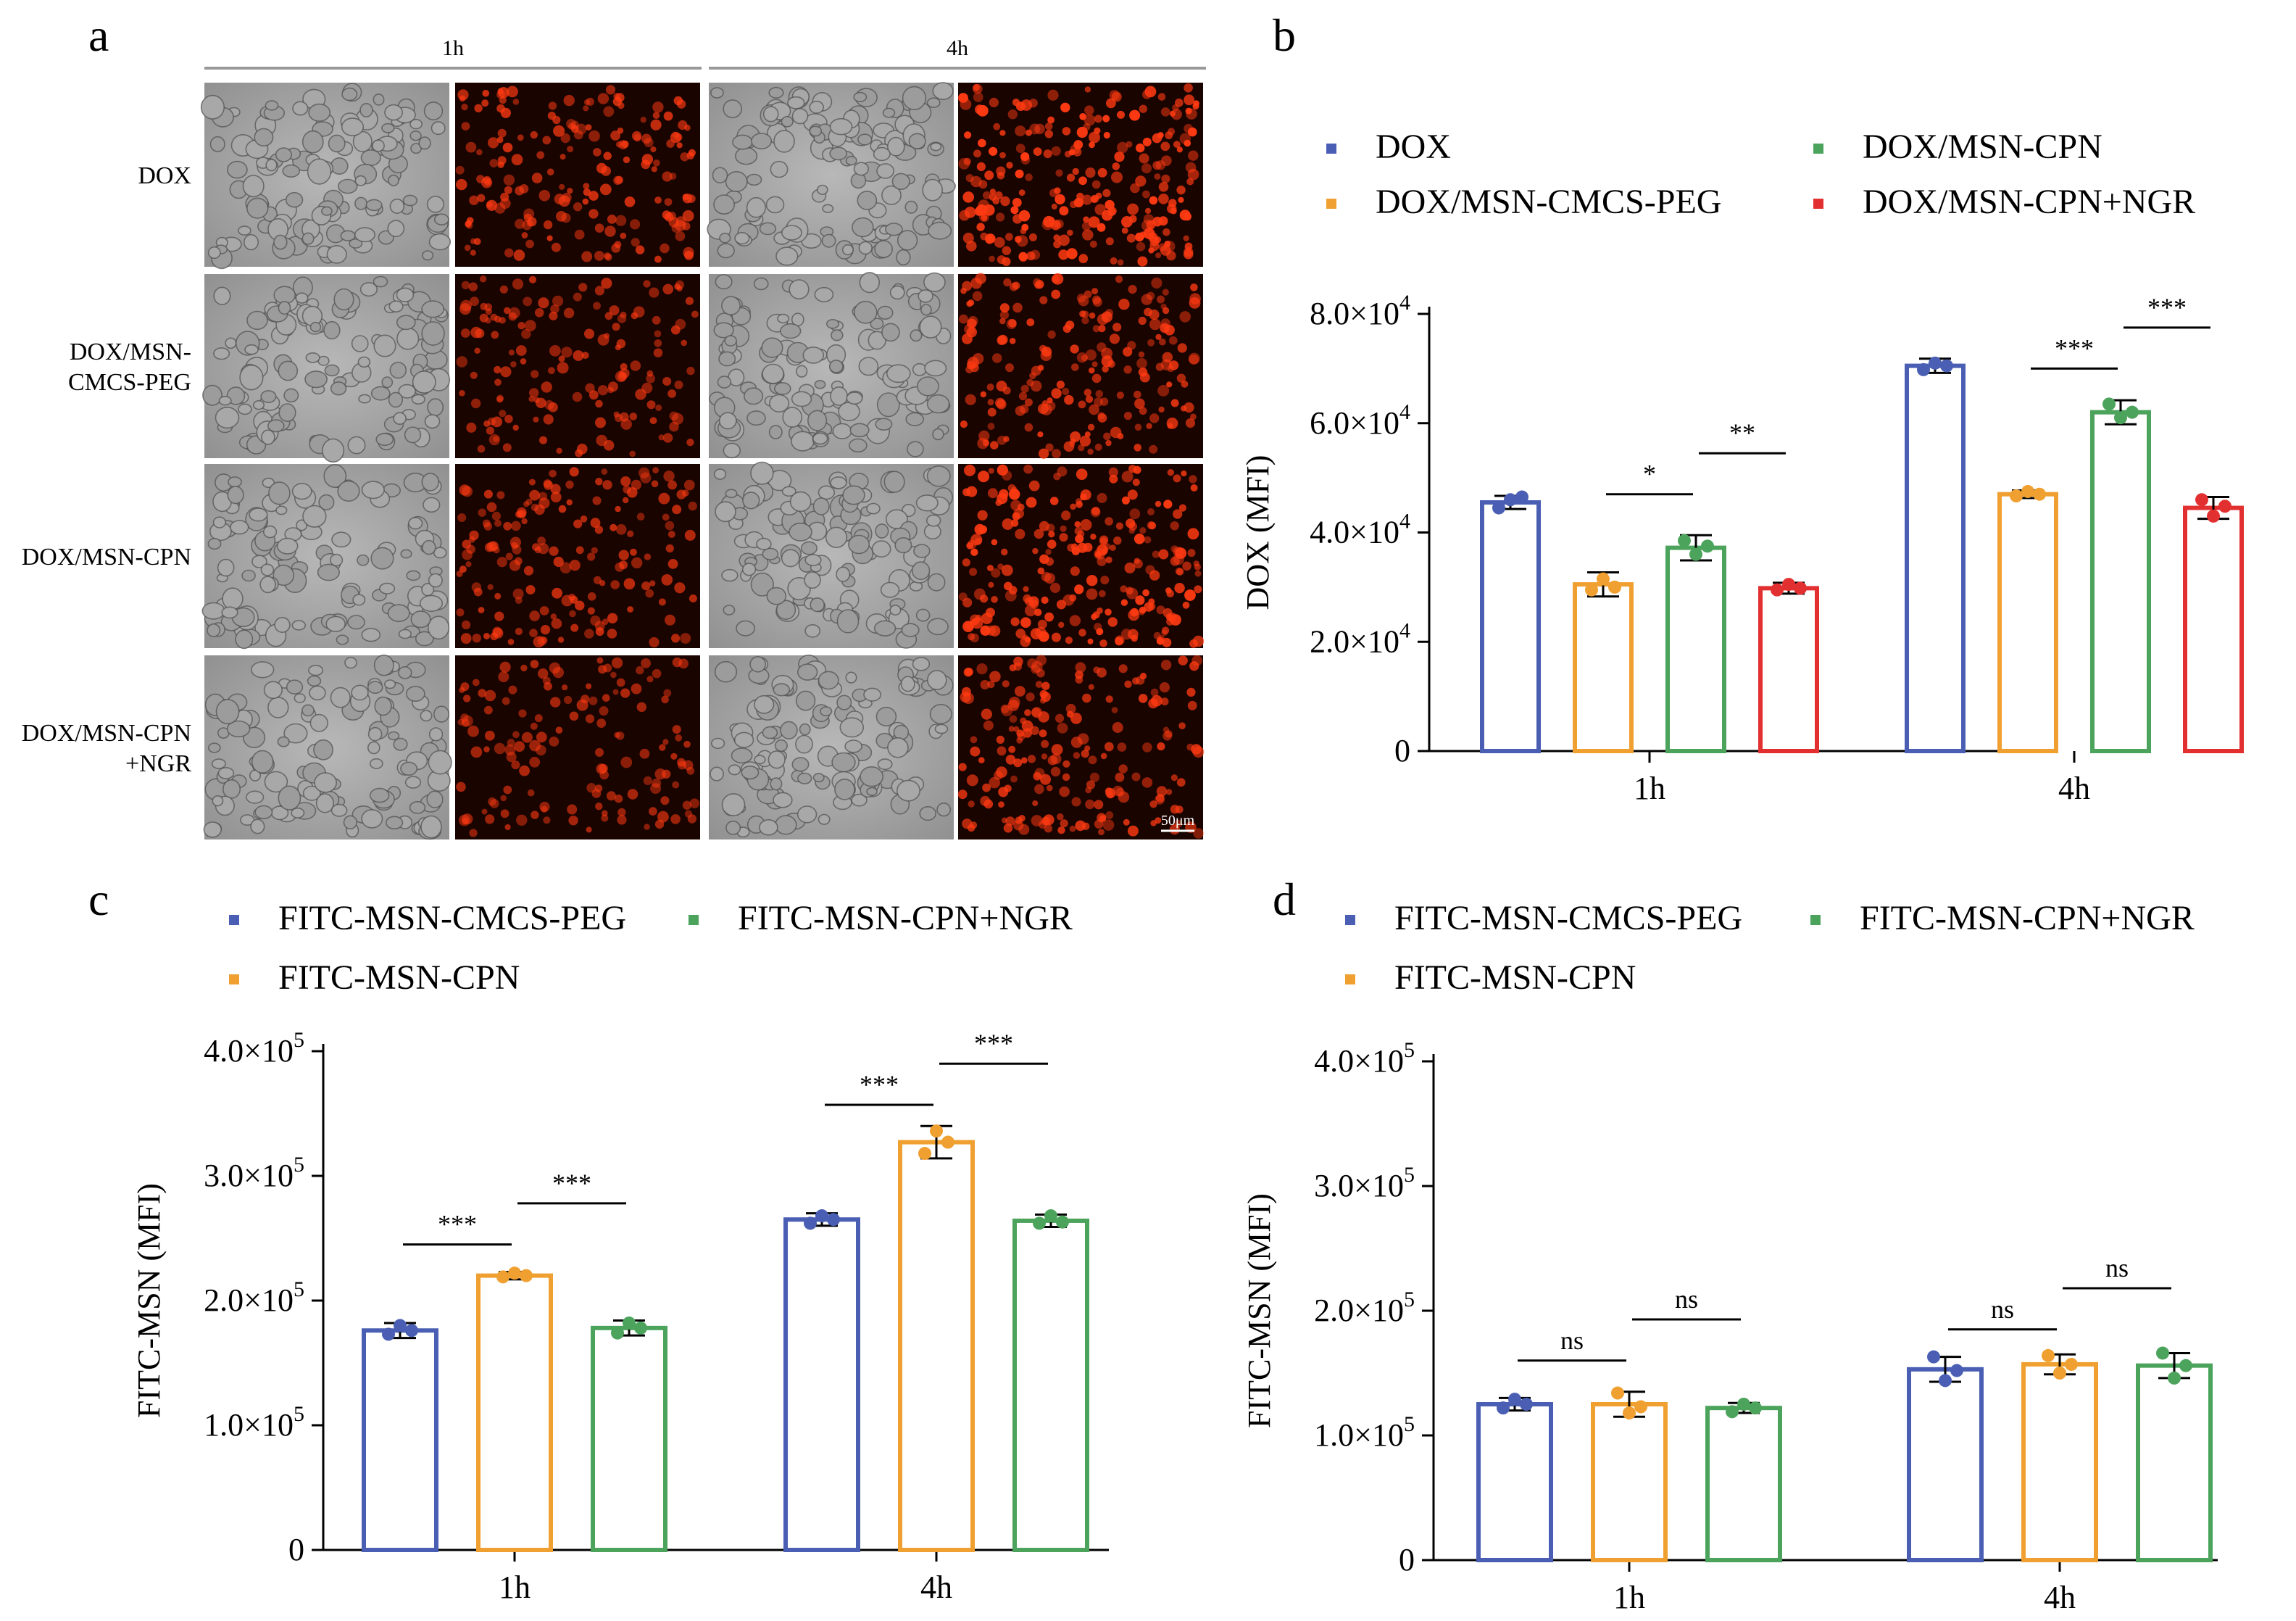 The image size is (2296, 1621). What do you see at coordinates (106, 557) in the screenshot?
I see `row-label-line: DOX/MSN-CPN` at bounding box center [106, 557].